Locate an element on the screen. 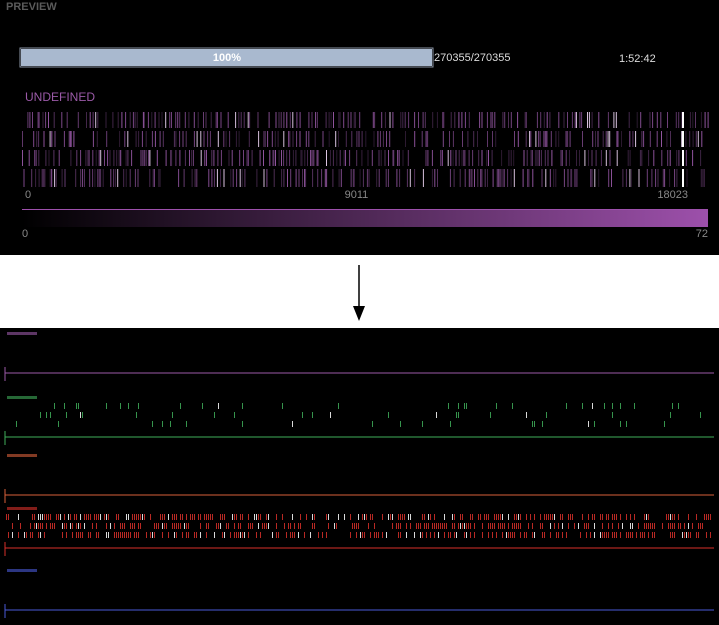 The height and width of the screenshot is (625, 719). x-tick-label: 0 is located at coordinates (28, 195).